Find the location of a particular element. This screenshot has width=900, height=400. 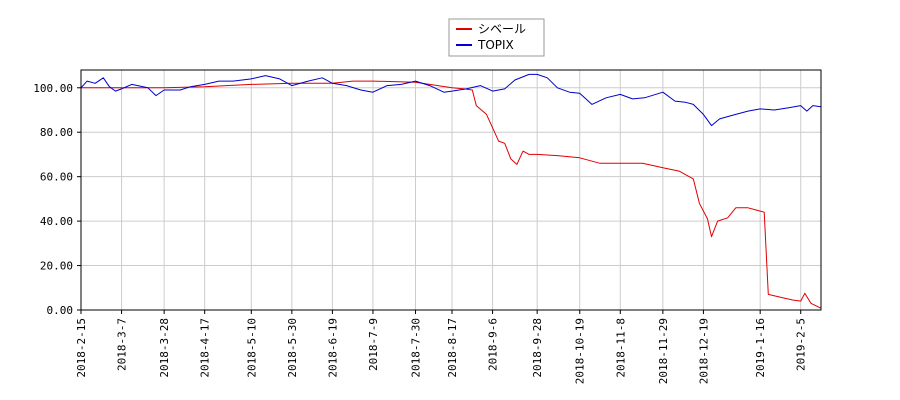

y-tick-label: 40.00 is located at coordinates (56, 221).